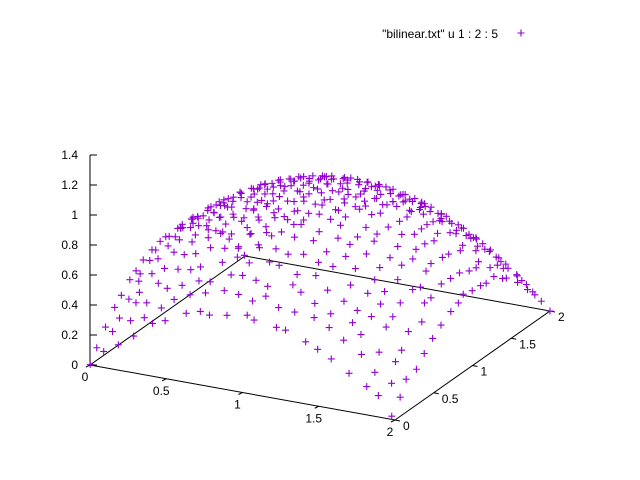  I want to click on legend-label: "bilinear.txt" u 1 : 2 : 5, so click(440, 34).